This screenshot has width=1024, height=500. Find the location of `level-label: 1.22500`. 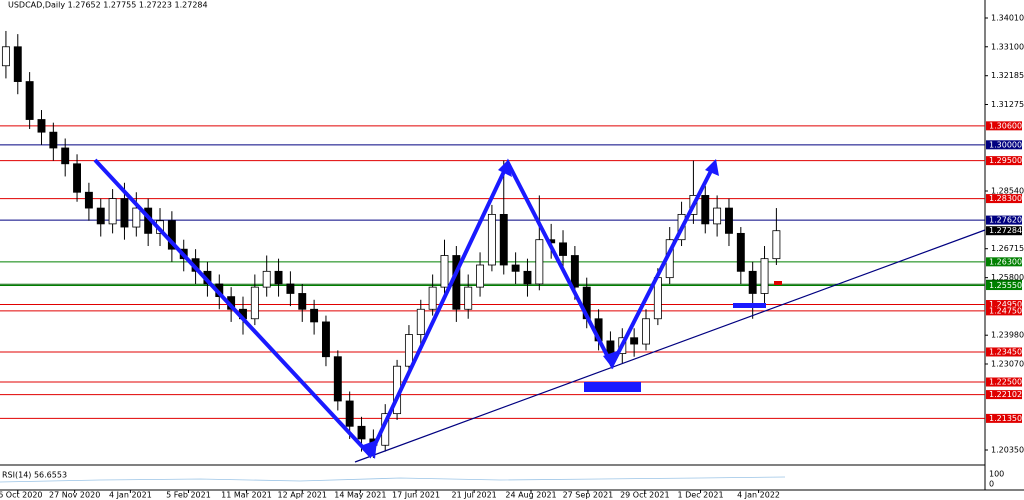

level-label: 1.22500 is located at coordinates (1005, 382).